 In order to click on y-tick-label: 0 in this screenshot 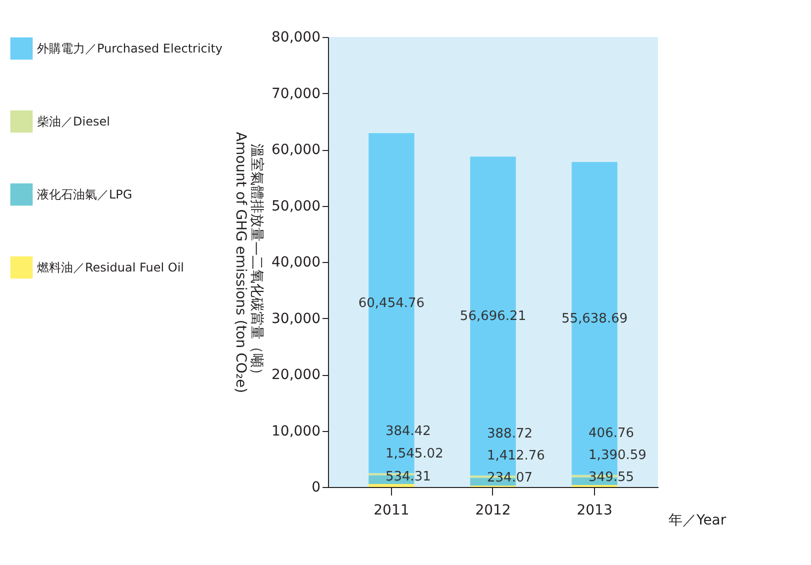, I will do `click(316, 488)`.